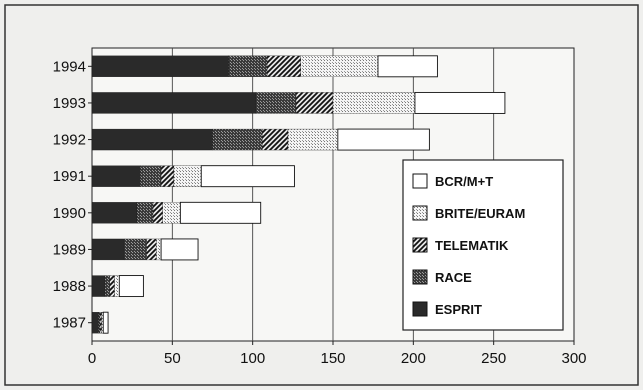 This screenshot has height=390, width=643. What do you see at coordinates (420, 245) in the screenshot?
I see `legend-swatch-telematik` at bounding box center [420, 245].